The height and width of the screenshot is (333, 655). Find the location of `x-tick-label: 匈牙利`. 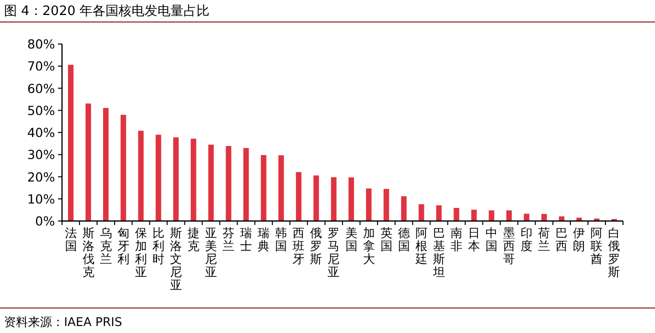

x-tick-label: 匈牙利 is located at coordinates (123, 246).